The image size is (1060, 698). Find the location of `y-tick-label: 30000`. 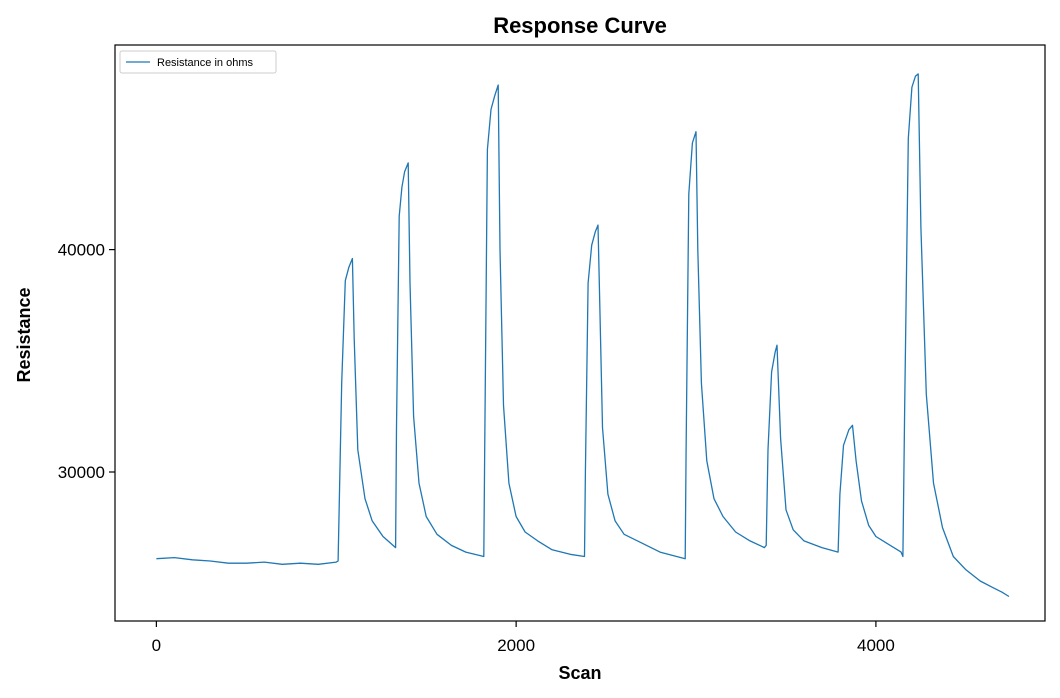

y-tick-label: 30000 is located at coordinates (81, 472).